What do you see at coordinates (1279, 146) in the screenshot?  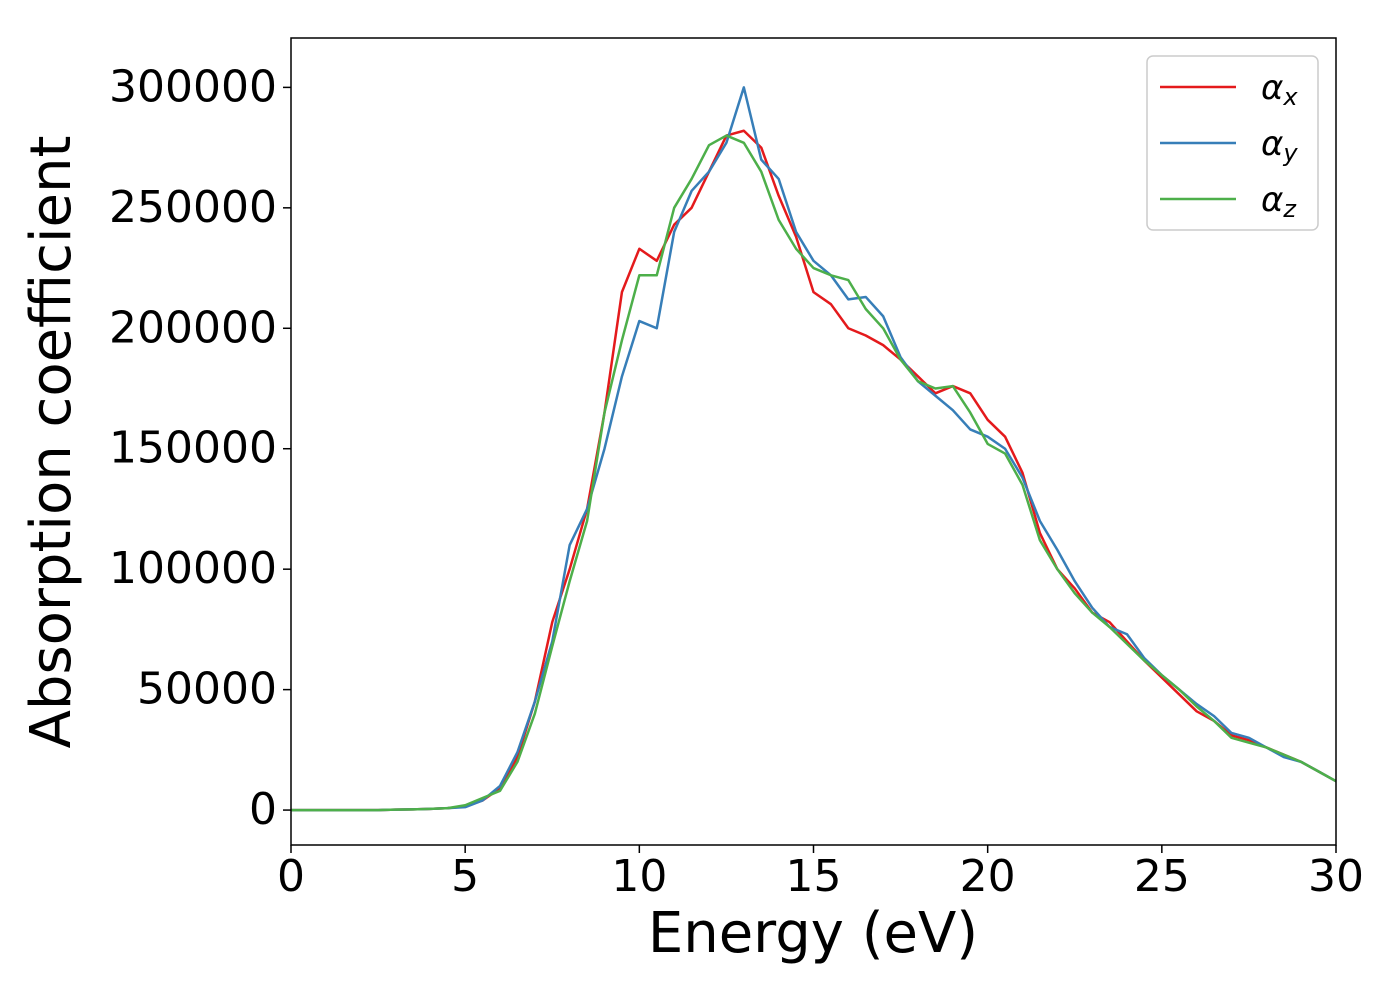 I see `legend-label: αy` at bounding box center [1279, 146].